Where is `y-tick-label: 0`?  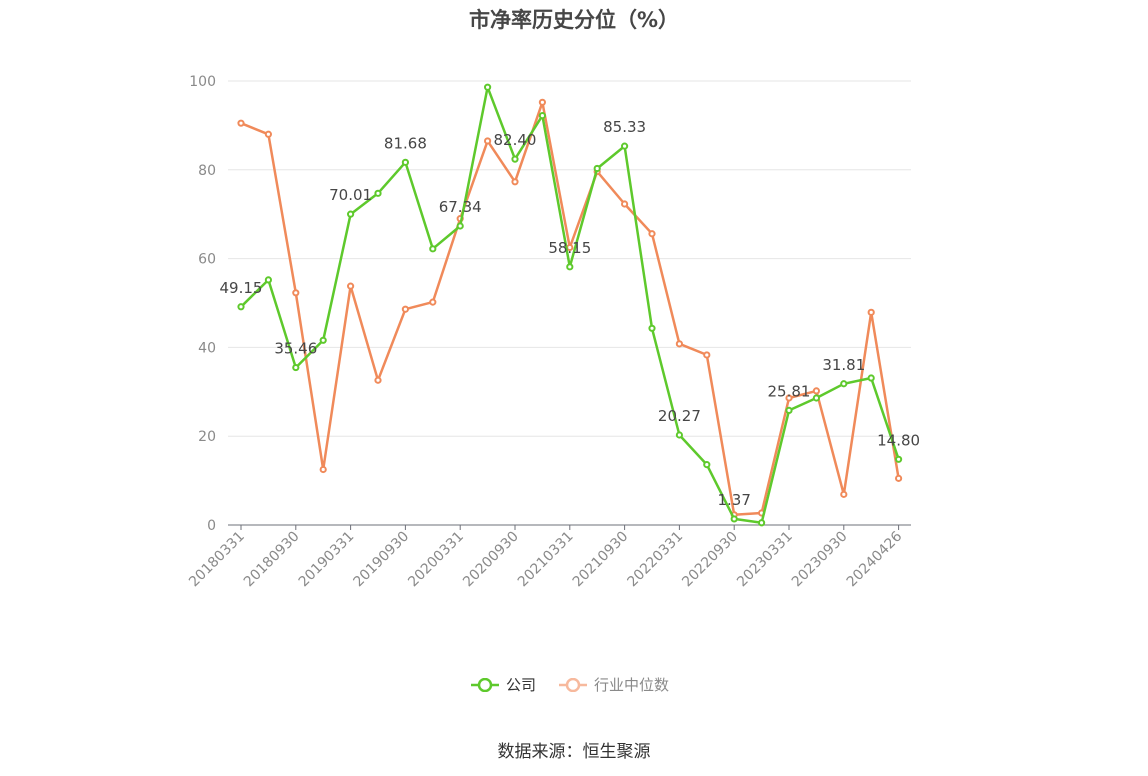 y-tick-label: 0 is located at coordinates (211, 526).